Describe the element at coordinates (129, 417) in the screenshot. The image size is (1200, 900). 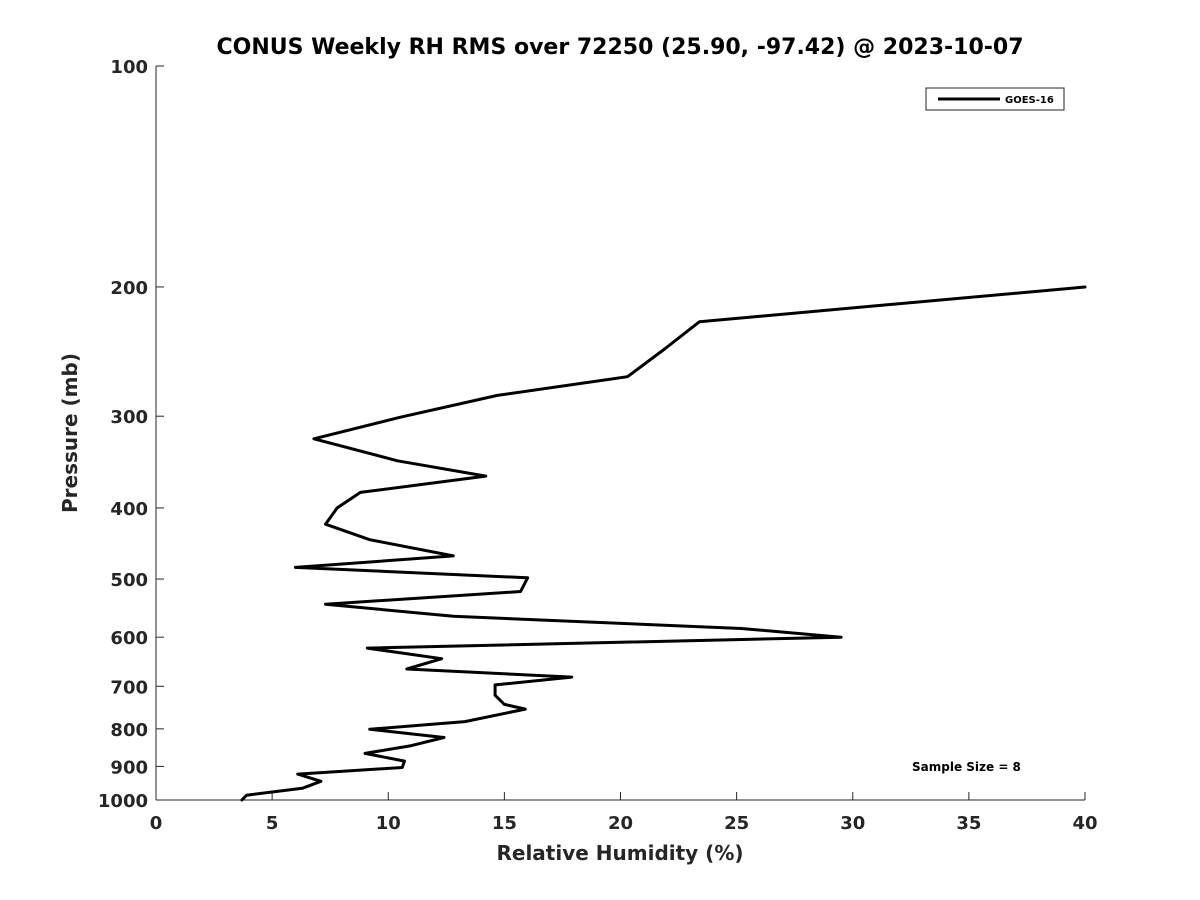
I see `y-tick-label: 300` at that location.